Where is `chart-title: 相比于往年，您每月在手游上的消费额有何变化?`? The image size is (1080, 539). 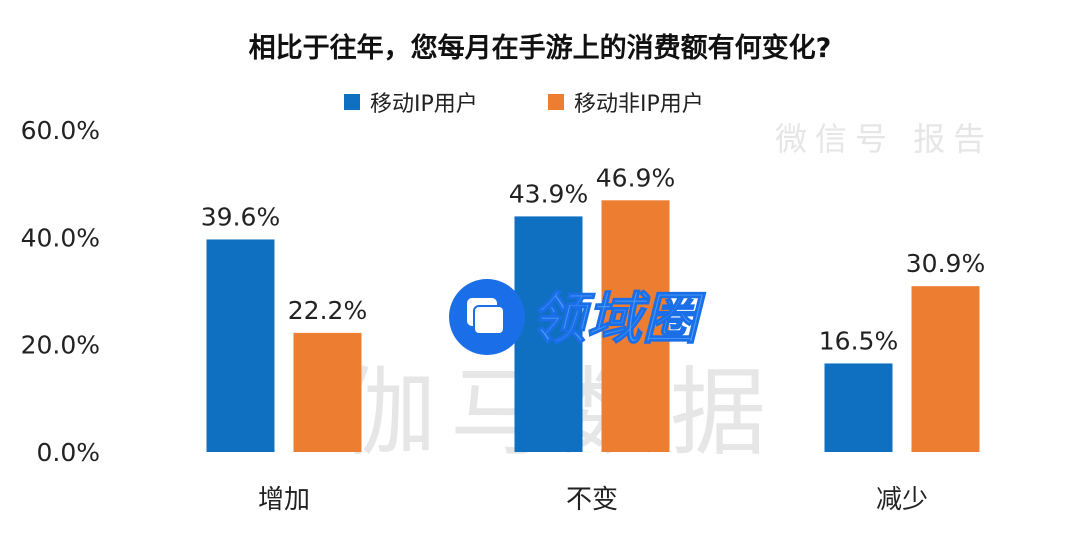 chart-title: 相比于往年，您每月在手游上的消费额有何变化? is located at coordinates (540, 48).